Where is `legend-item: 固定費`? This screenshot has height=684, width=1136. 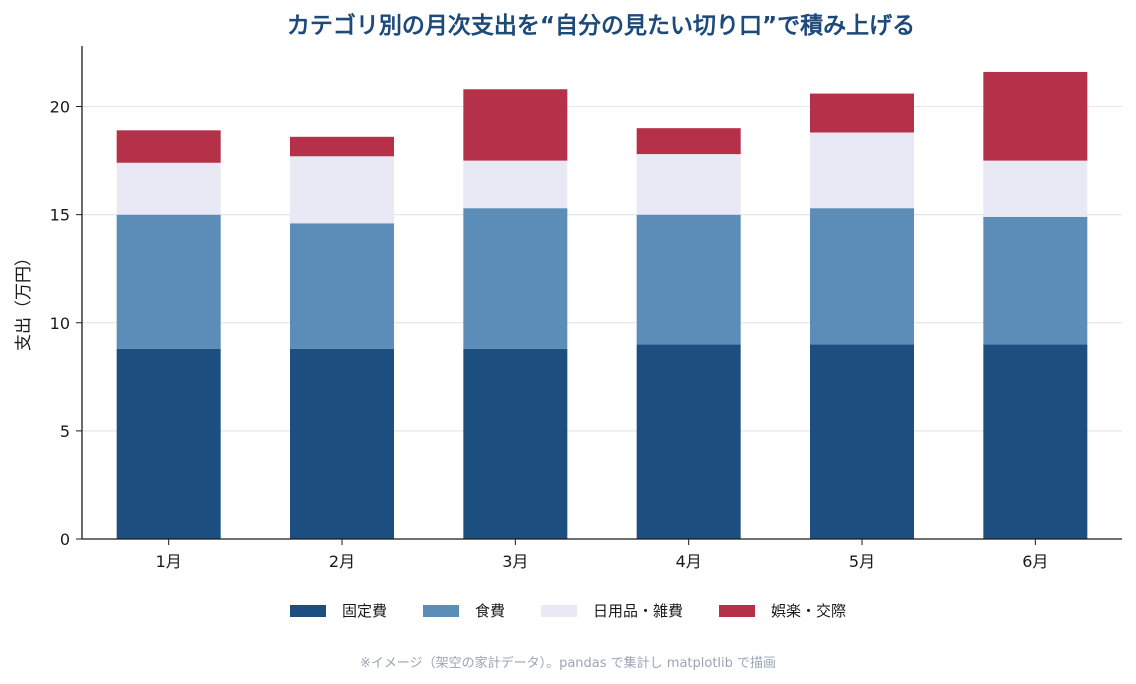 legend-item: 固定費 is located at coordinates (338, 610).